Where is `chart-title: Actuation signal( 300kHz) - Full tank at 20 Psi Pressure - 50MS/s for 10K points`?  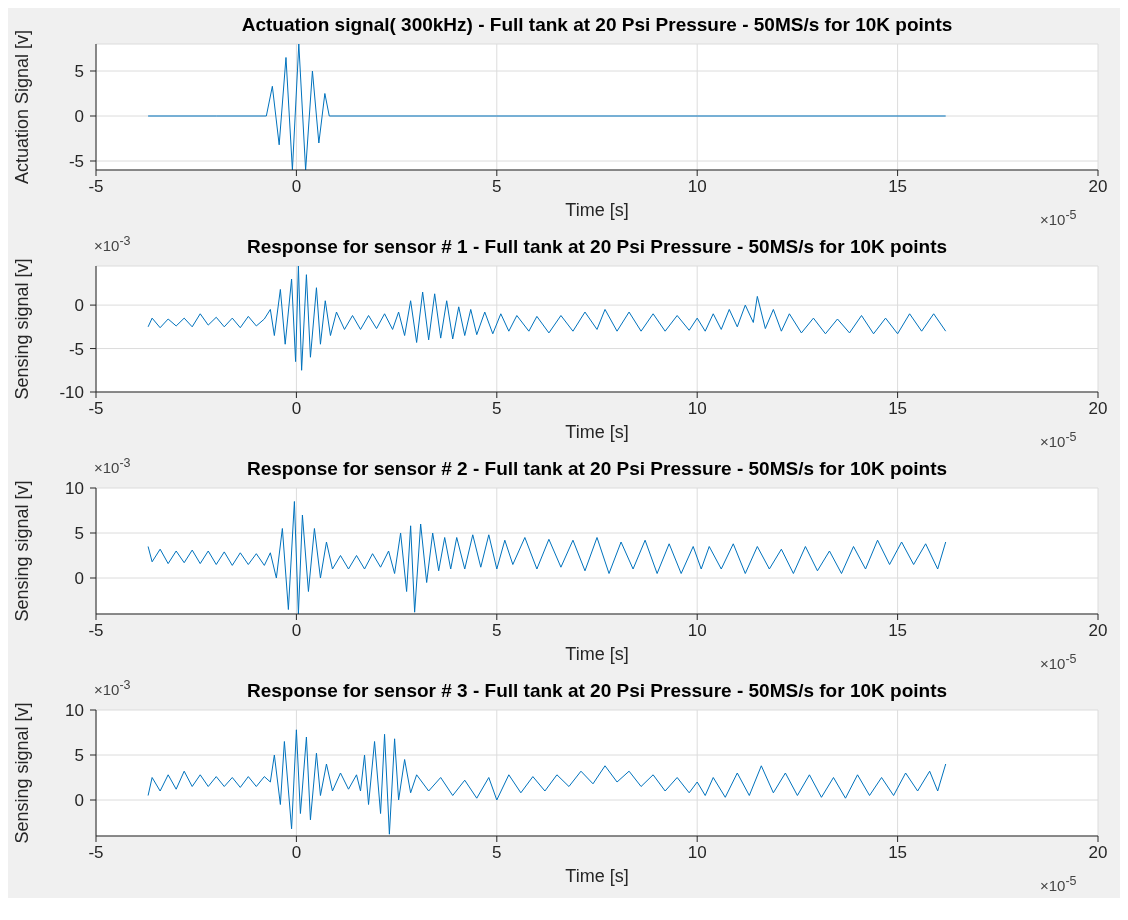
chart-title: Actuation signal( 300kHz) - Full tank at 20 Psi Pressure - 50MS/s for 10K points is located at coordinates (597, 25).